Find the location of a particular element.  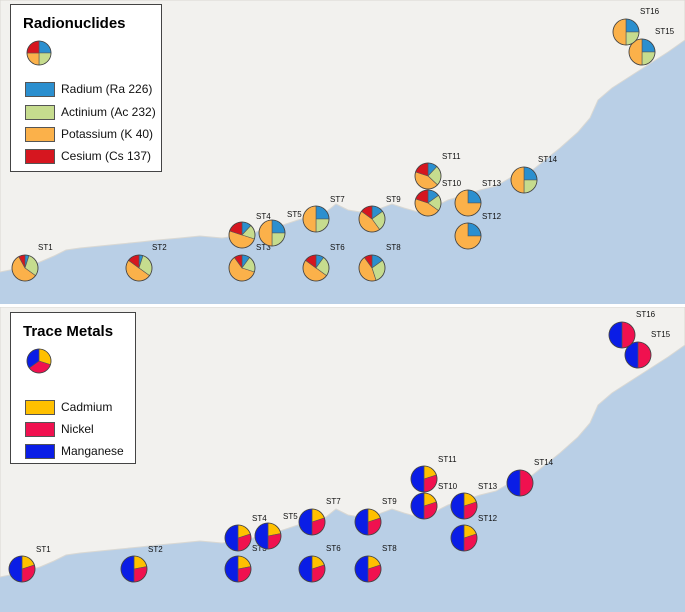

station-label: ST7 is located at coordinates (337, 199).